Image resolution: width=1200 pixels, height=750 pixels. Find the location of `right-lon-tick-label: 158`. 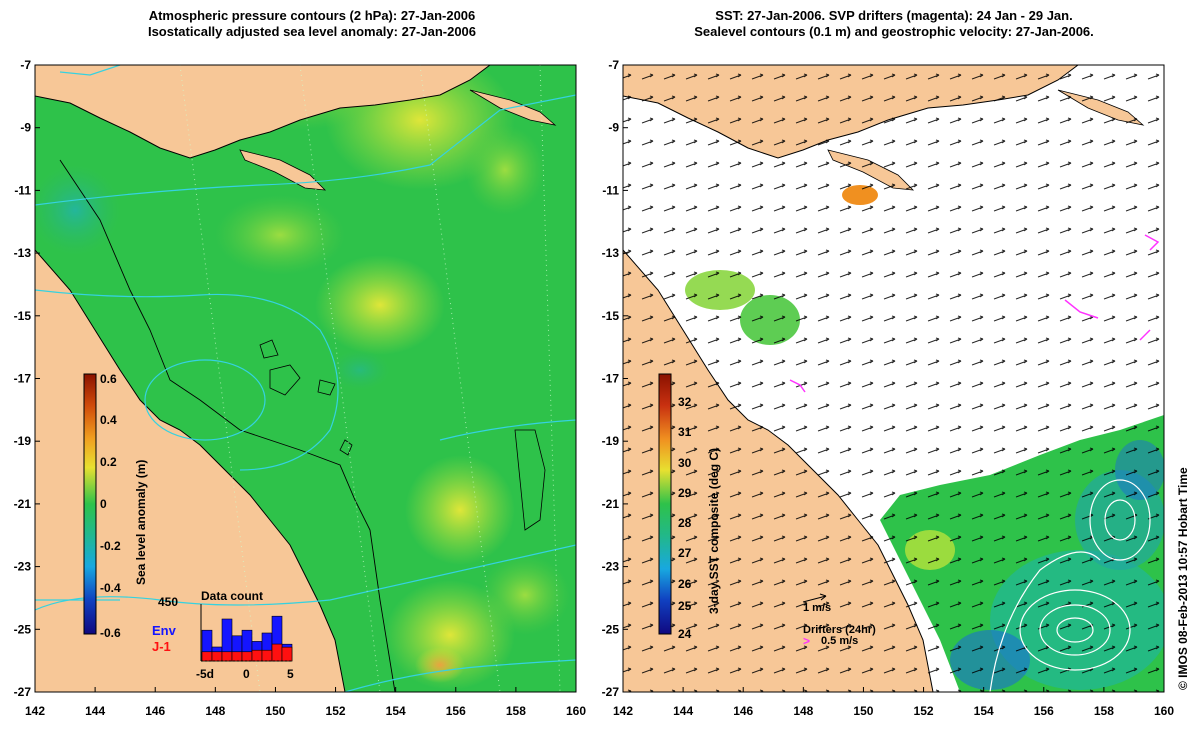

right-lon-tick-label: 158 is located at coordinates (1104, 711).